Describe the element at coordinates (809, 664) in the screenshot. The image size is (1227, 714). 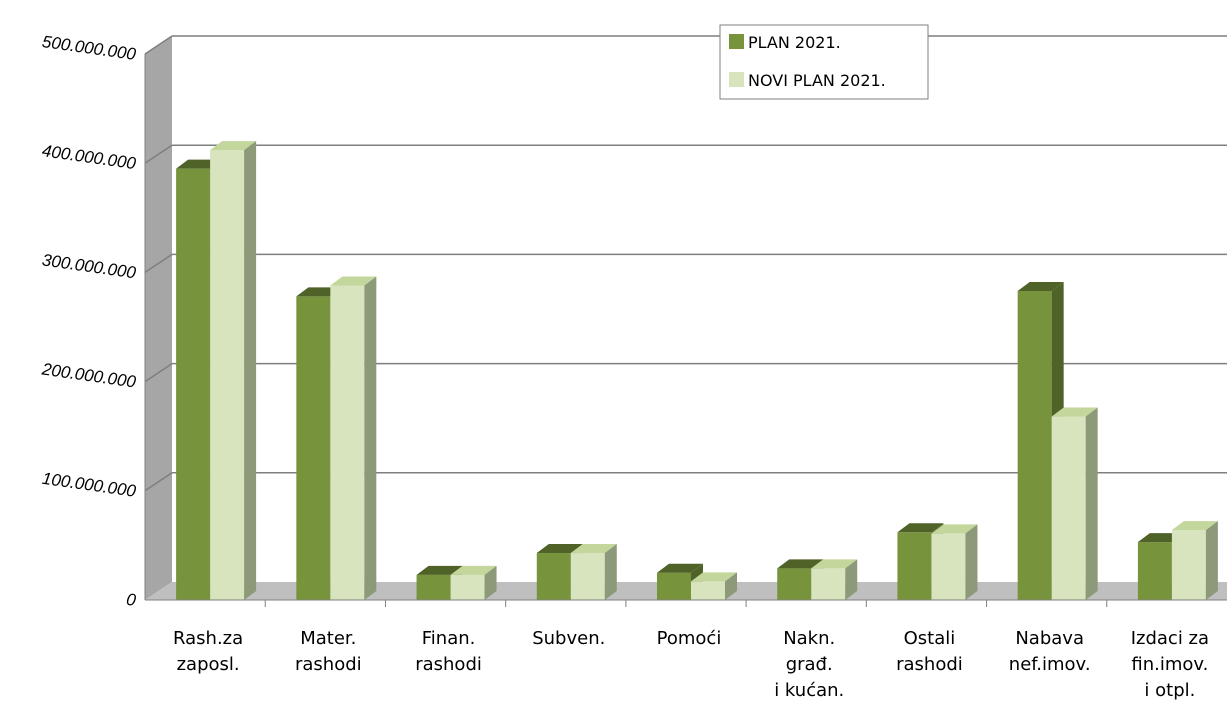
I see `x-tick-label: Nakn. građ. i kućan.` at that location.